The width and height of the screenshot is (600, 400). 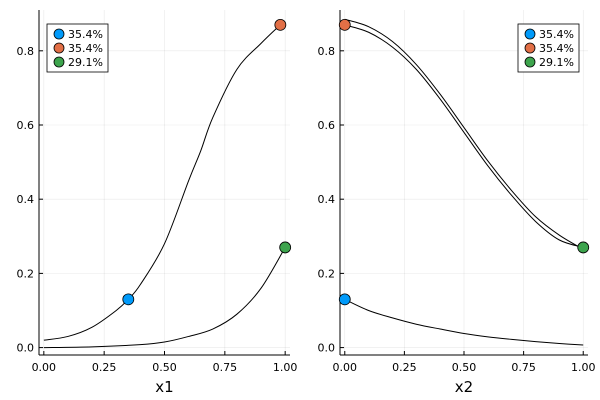 What do you see at coordinates (464, 387) in the screenshot?
I see `x-axis-title: x2` at bounding box center [464, 387].